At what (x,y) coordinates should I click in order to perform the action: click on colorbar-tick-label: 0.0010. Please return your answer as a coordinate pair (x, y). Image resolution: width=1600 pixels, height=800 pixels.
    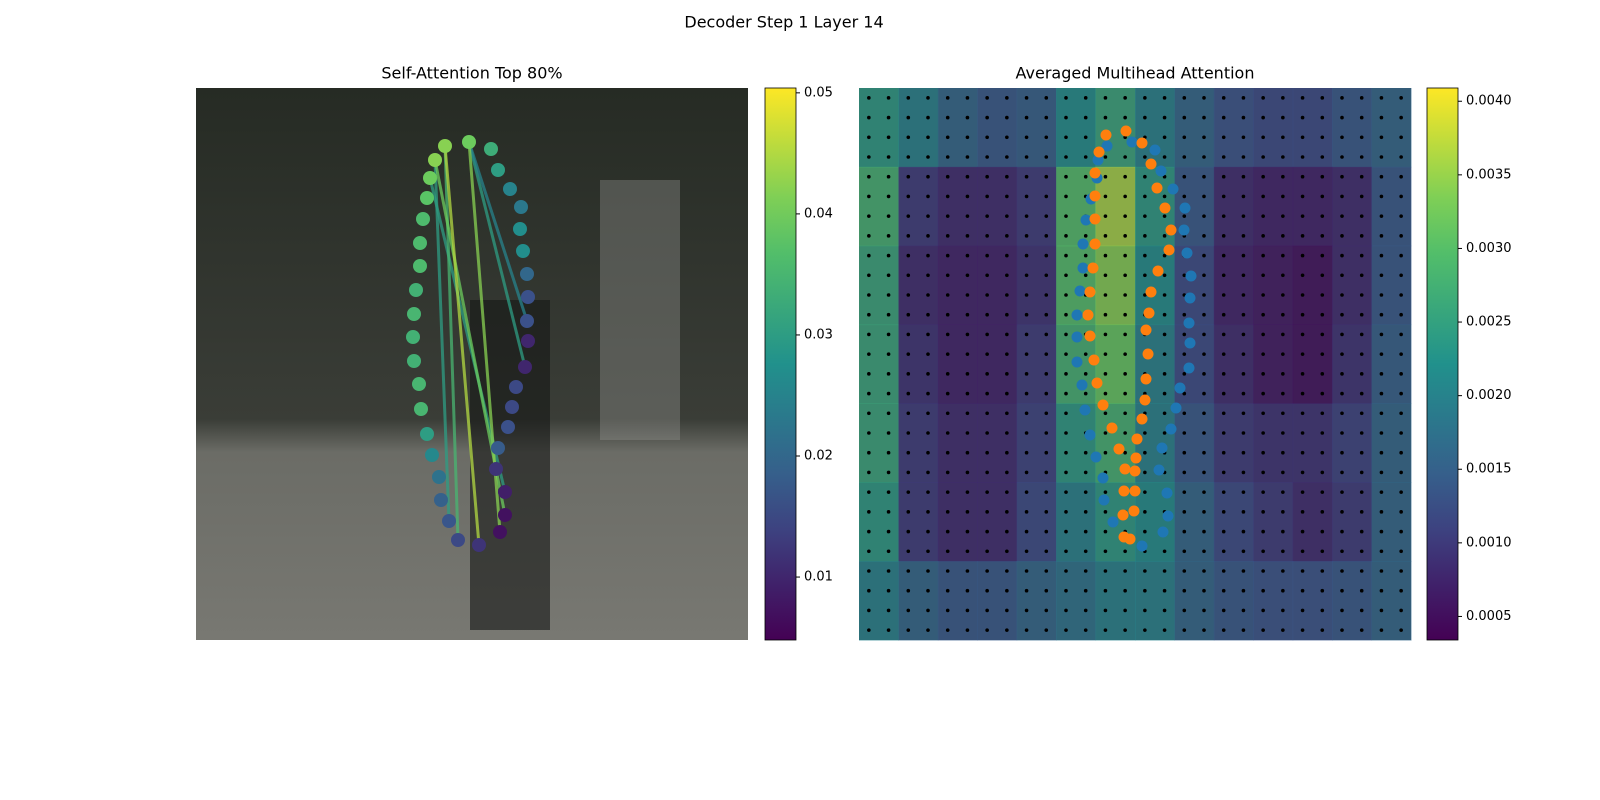
    Looking at the image, I should click on (1489, 542).